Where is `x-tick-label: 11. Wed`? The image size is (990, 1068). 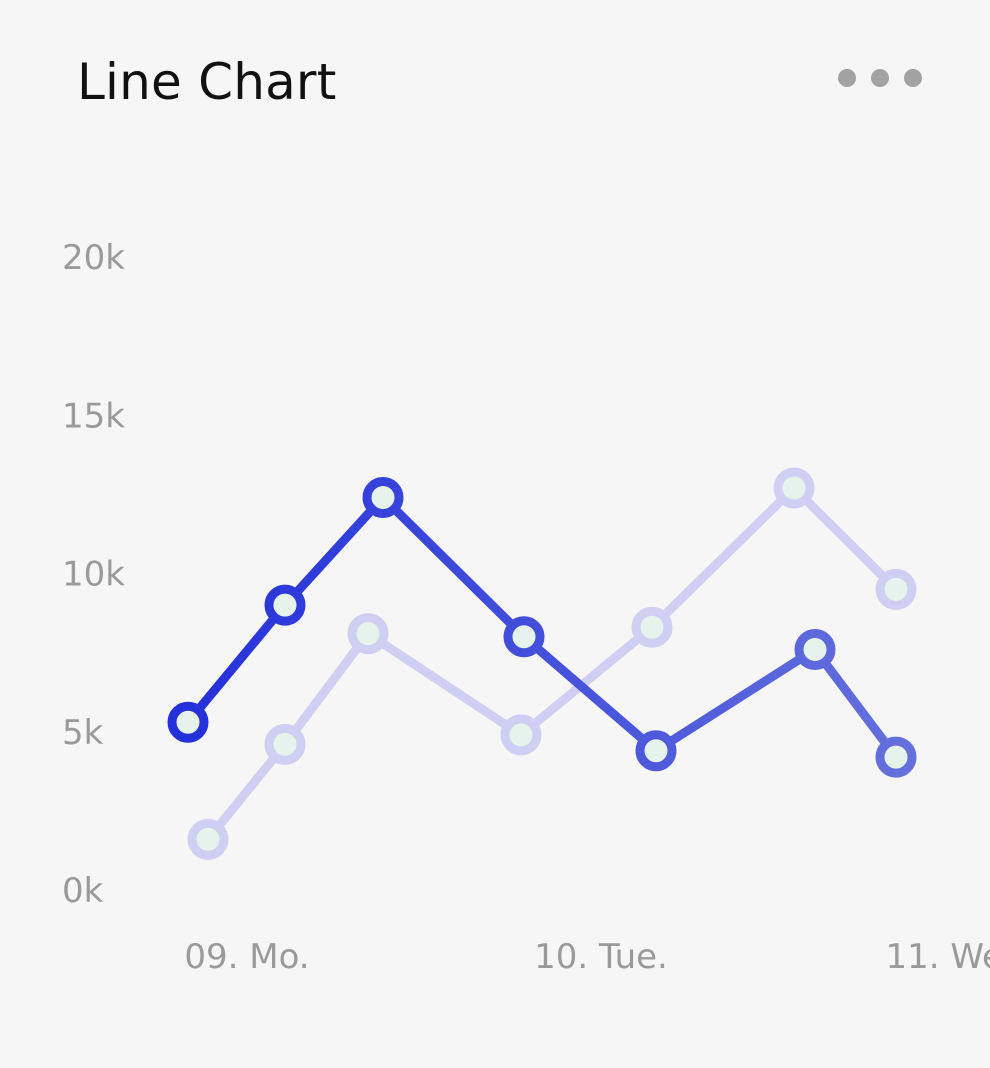
x-tick-label: 11. Wed is located at coordinates (937, 957).